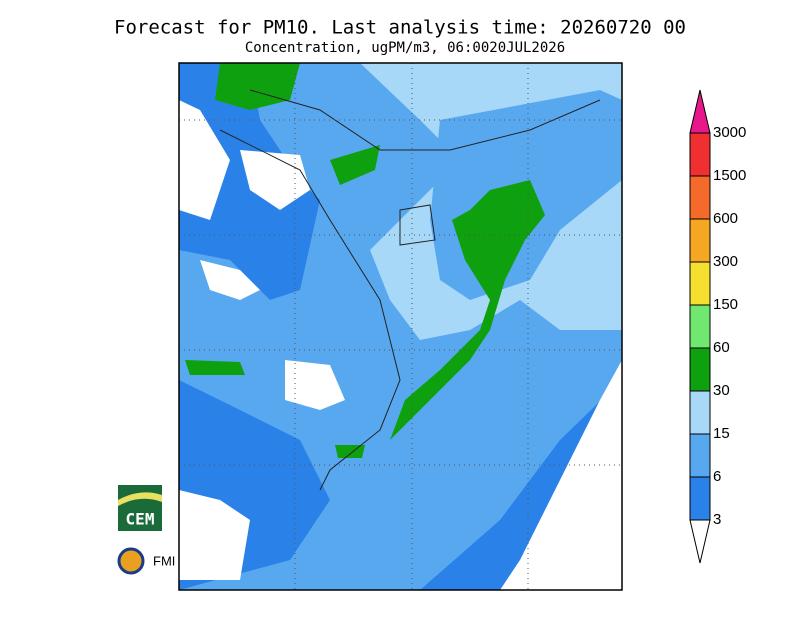  Describe the element at coordinates (721, 433) in the screenshot. I see `colorbar-label: 15` at that location.